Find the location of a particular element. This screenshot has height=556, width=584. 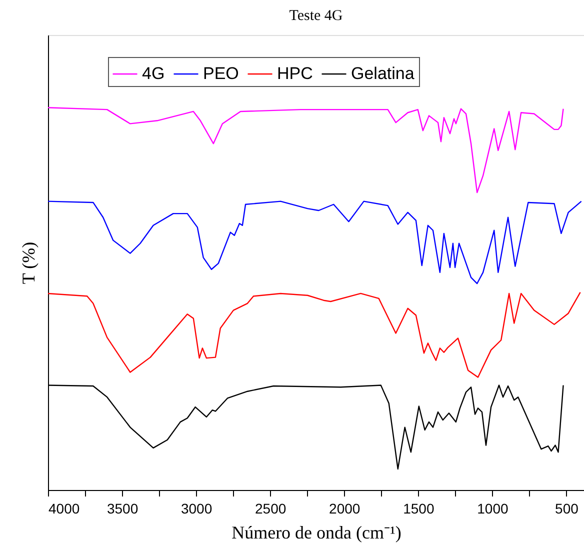

x-tick-label: 4000 is located at coordinates (64, 508).